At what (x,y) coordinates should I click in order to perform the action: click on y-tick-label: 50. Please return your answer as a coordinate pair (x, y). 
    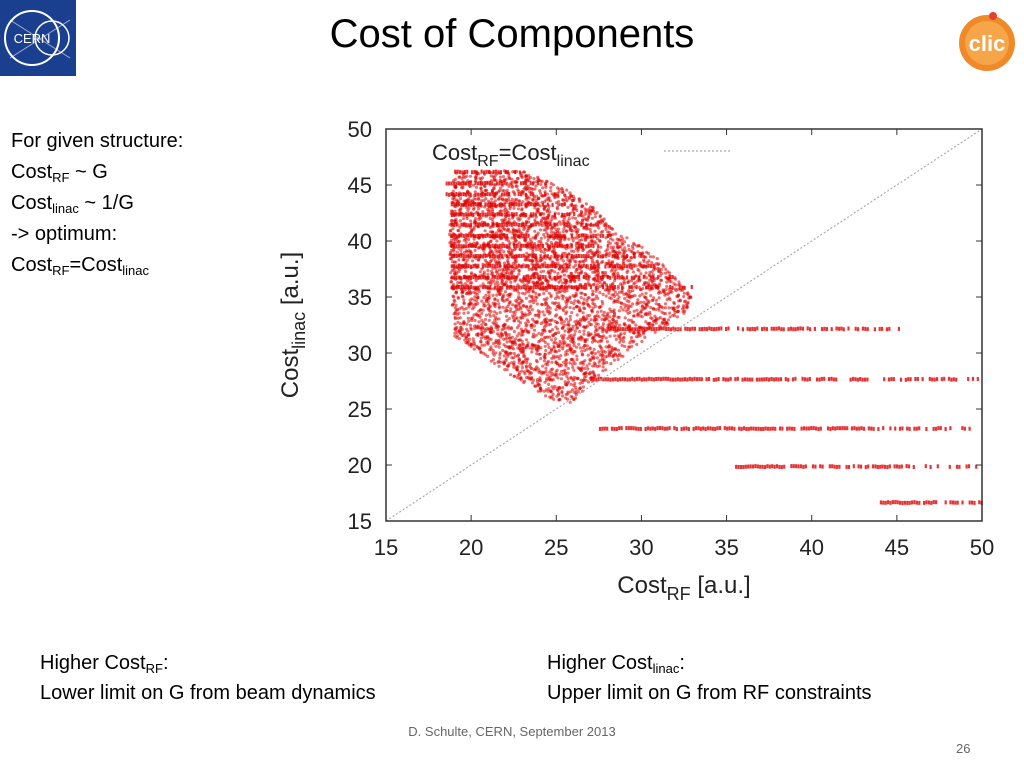
    Looking at the image, I should click on (360, 129).